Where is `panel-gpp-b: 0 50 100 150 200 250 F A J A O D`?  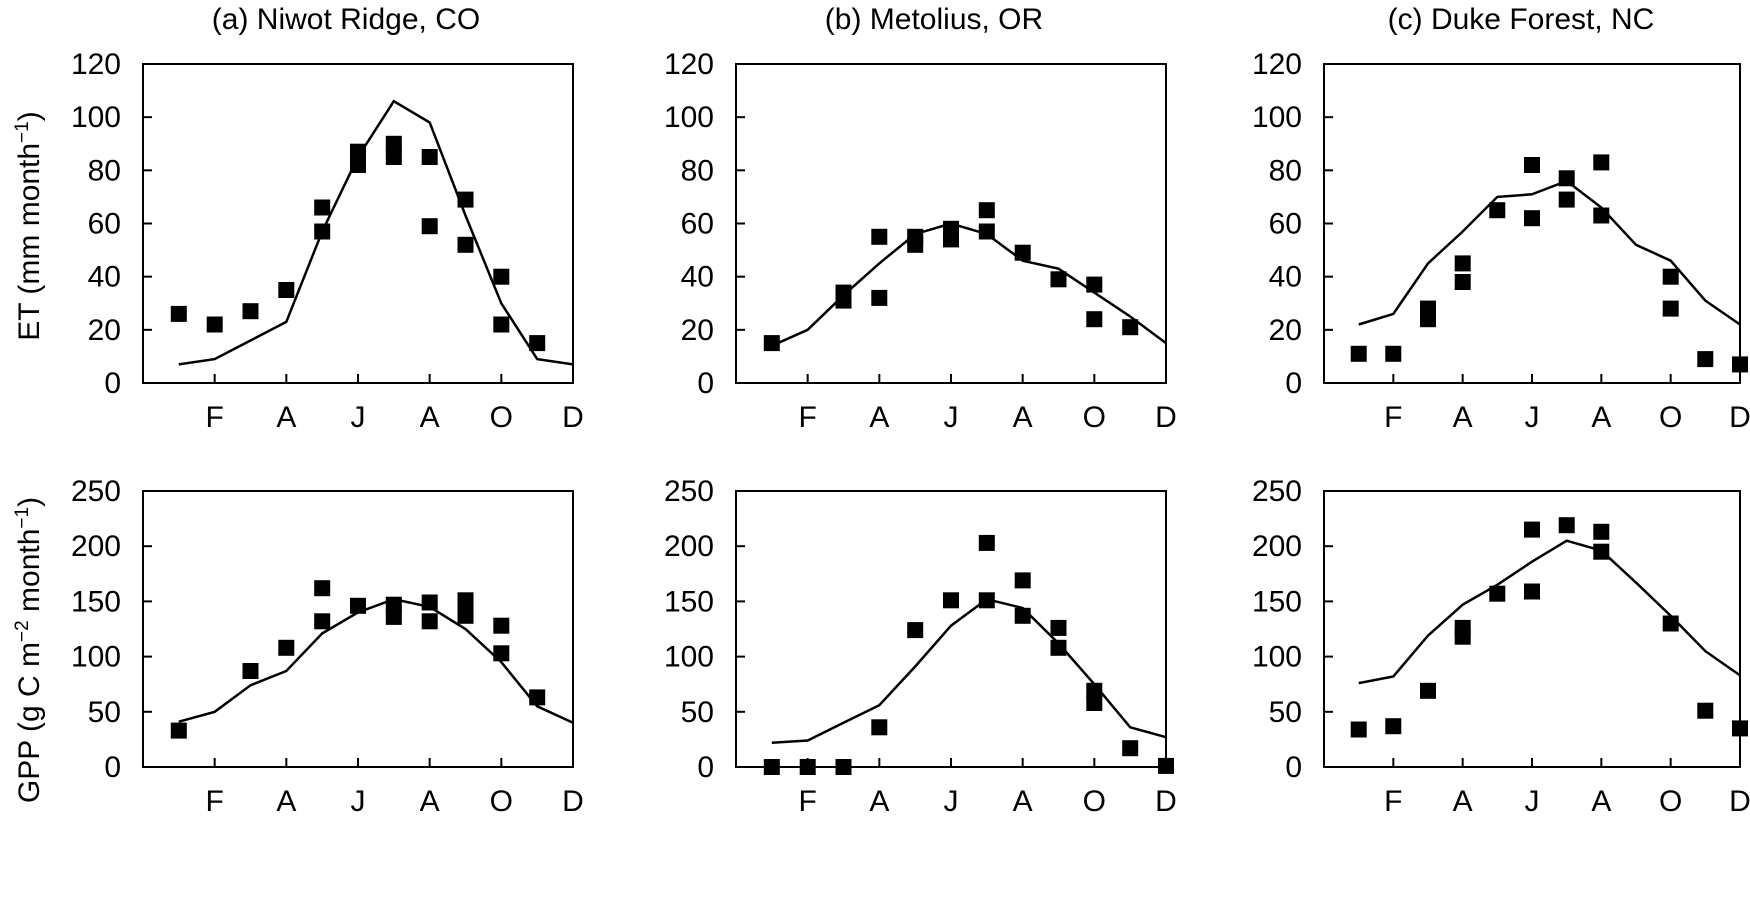
panel-gpp-b: 0 50 100 150 200 250 F A J A O D is located at coordinates (920, 646).